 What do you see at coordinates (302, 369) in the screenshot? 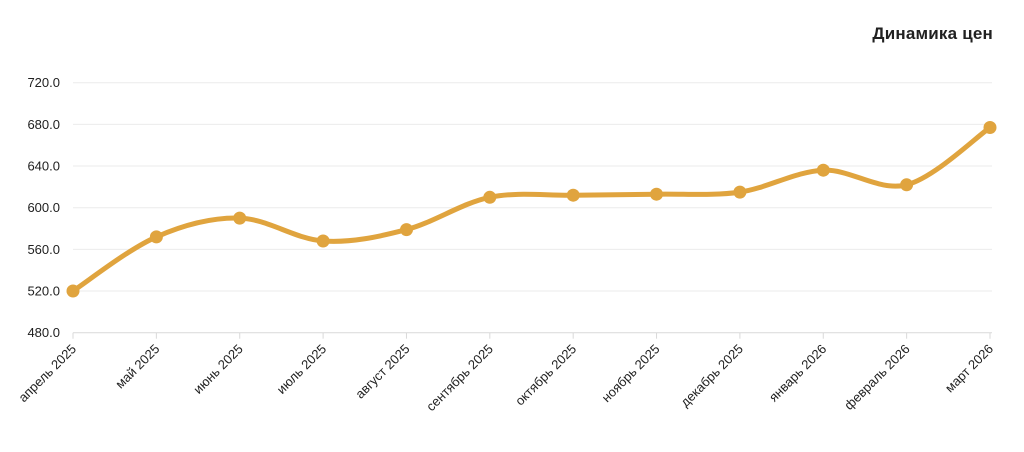
I see `x-axis-tick-label: июль 2025` at bounding box center [302, 369].